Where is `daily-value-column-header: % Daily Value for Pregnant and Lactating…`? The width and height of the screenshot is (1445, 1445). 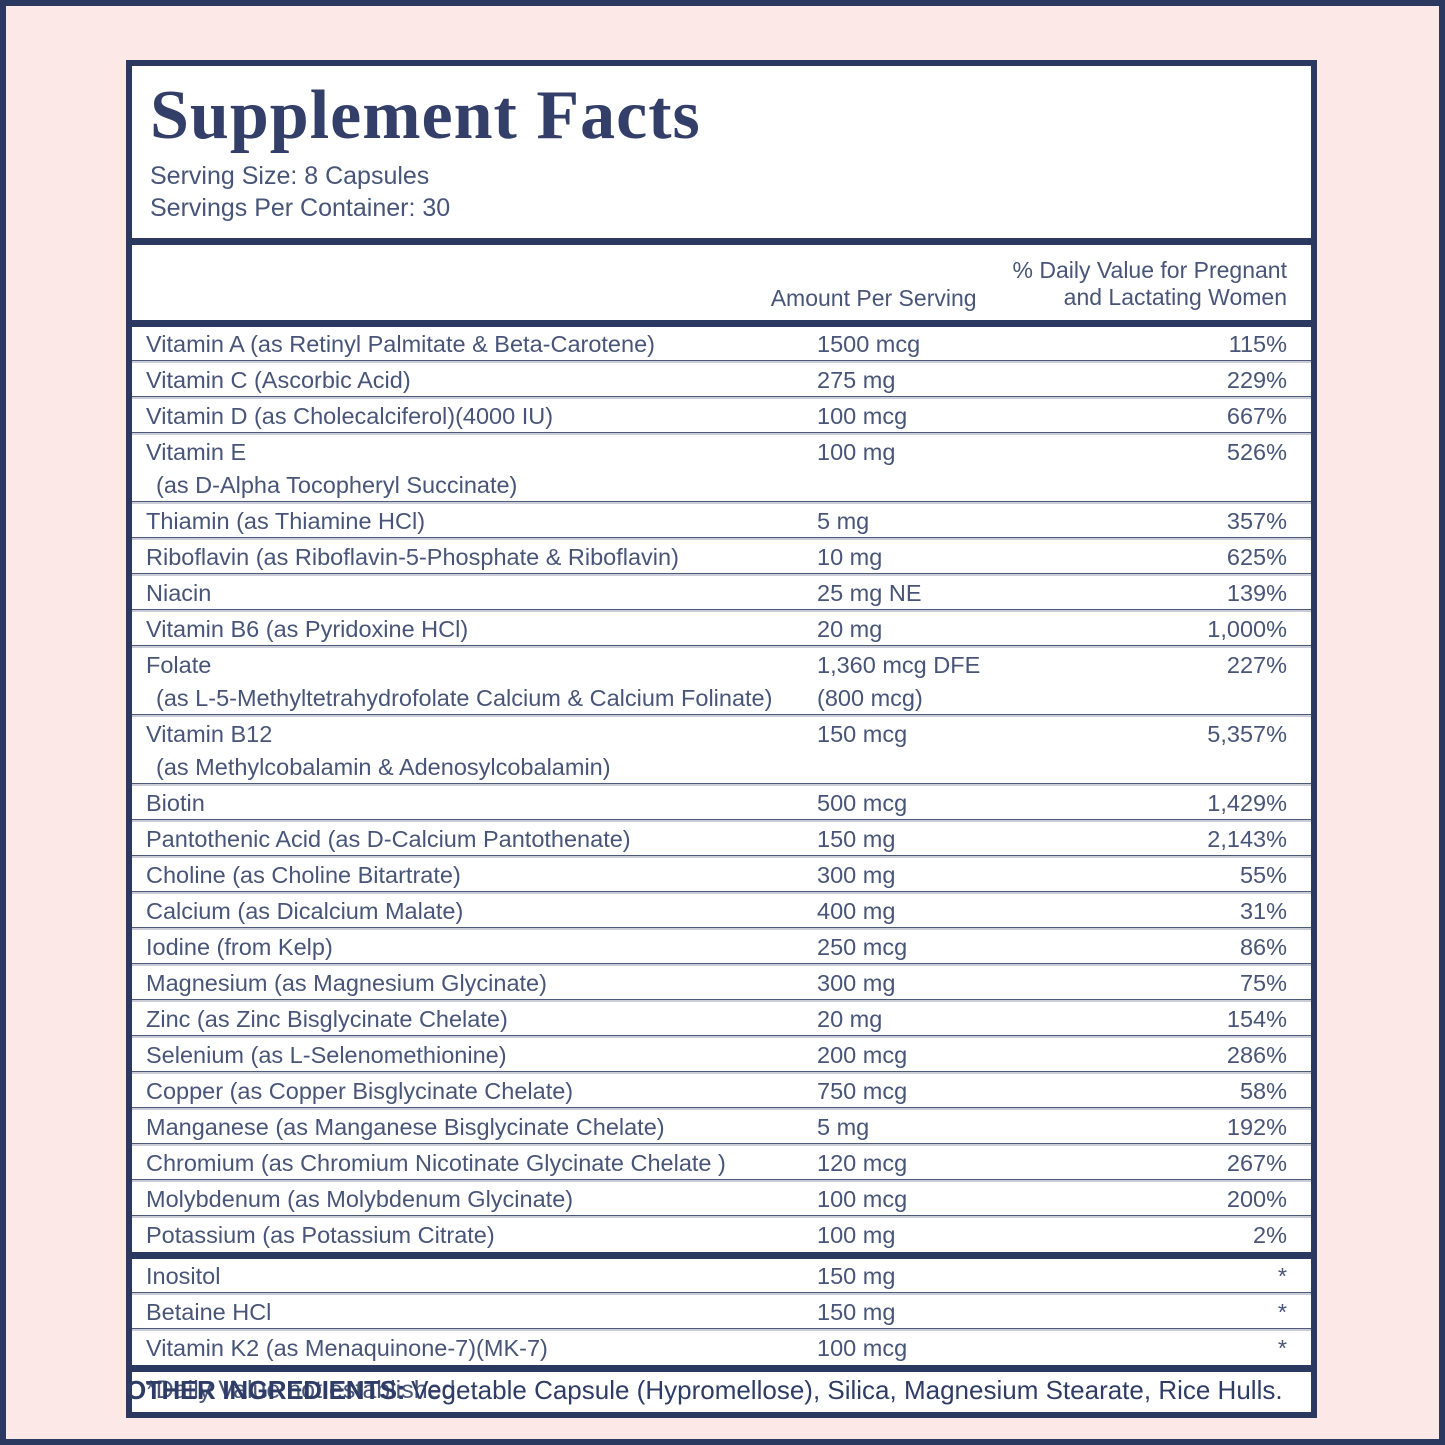 daily-value-column-header: % Daily Value for Pregnant and Lactating… is located at coordinates (1150, 284).